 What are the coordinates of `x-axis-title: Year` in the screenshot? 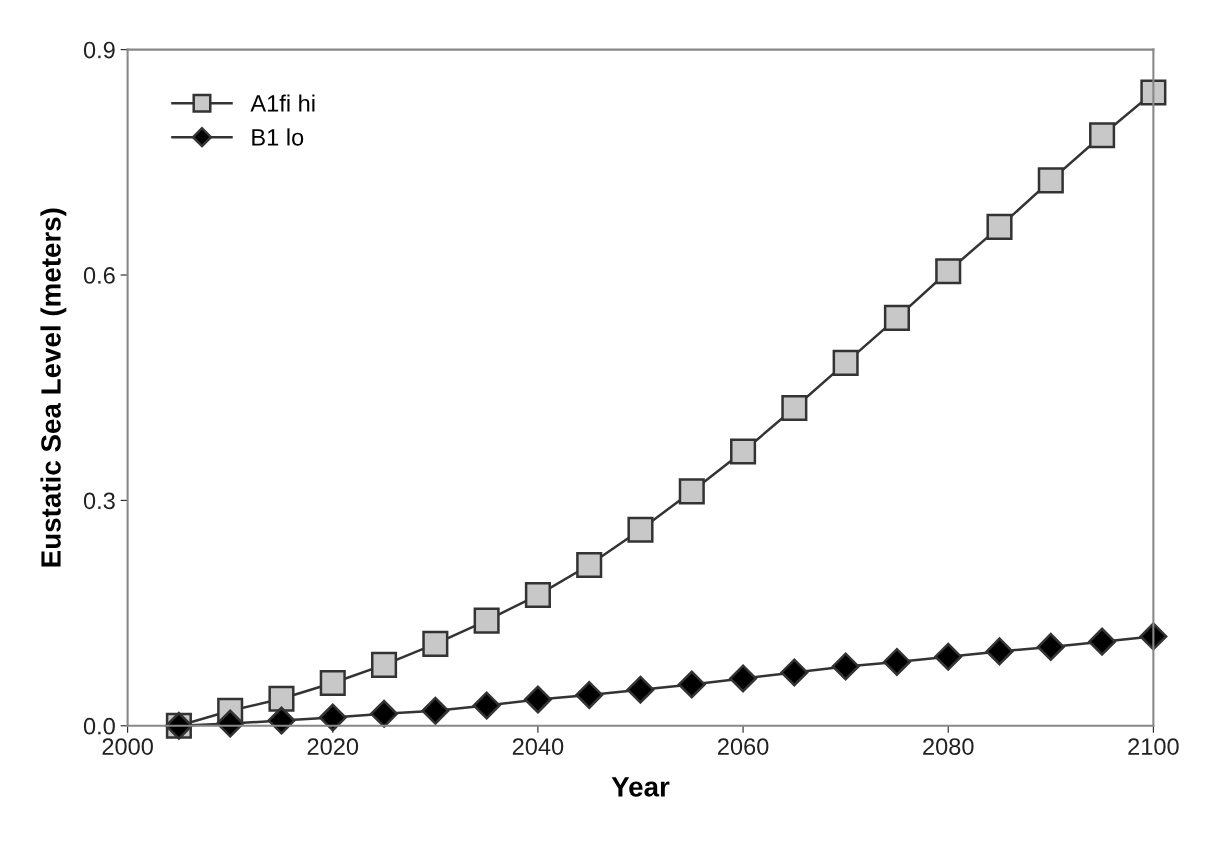 It's located at (640, 787).